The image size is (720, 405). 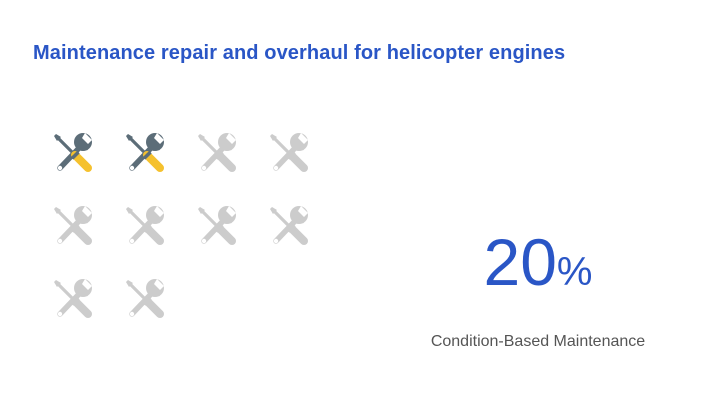 What do you see at coordinates (574, 272) in the screenshot?
I see `stat-unit: %` at bounding box center [574, 272].